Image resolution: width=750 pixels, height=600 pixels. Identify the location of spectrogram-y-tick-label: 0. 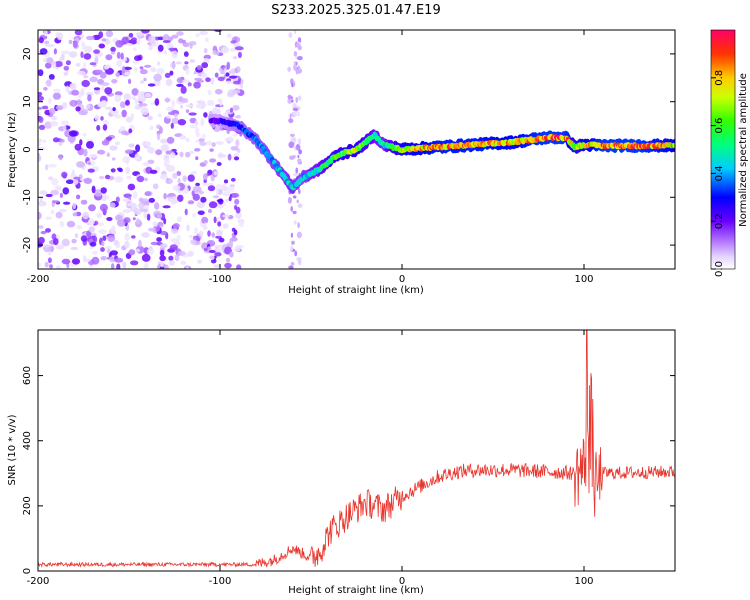
(27, 149).